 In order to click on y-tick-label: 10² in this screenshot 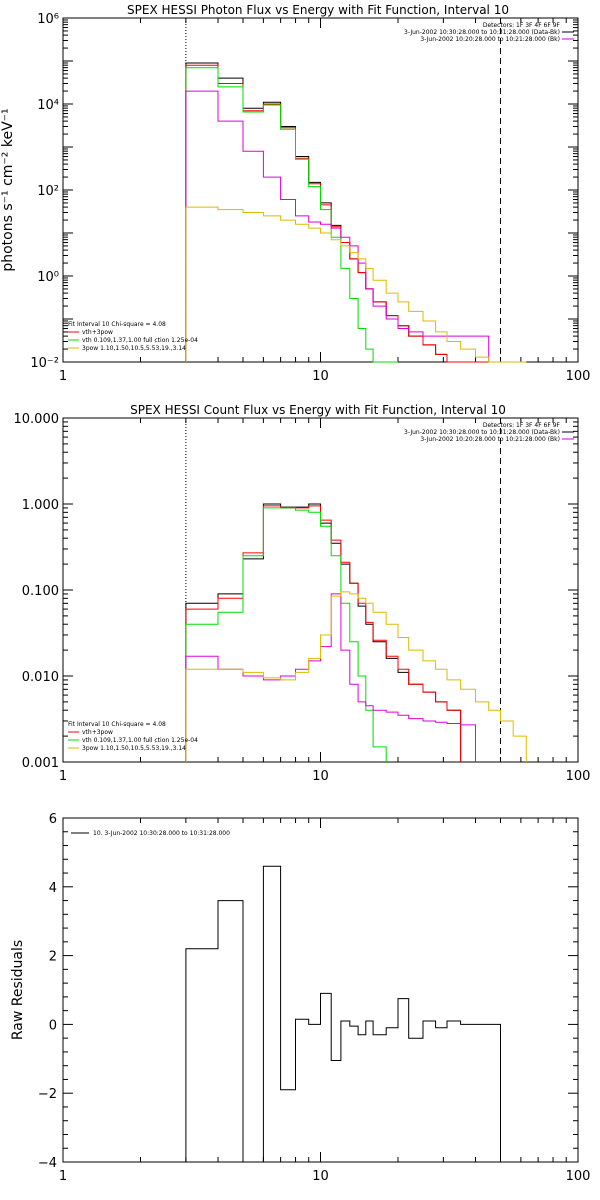, I will do `click(48, 191)`.